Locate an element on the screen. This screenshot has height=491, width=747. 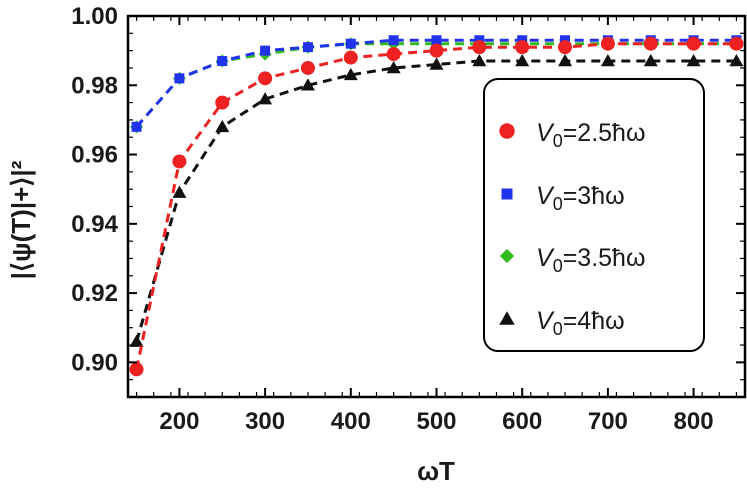
y-tick-label: 0.96 is located at coordinates (94, 155).